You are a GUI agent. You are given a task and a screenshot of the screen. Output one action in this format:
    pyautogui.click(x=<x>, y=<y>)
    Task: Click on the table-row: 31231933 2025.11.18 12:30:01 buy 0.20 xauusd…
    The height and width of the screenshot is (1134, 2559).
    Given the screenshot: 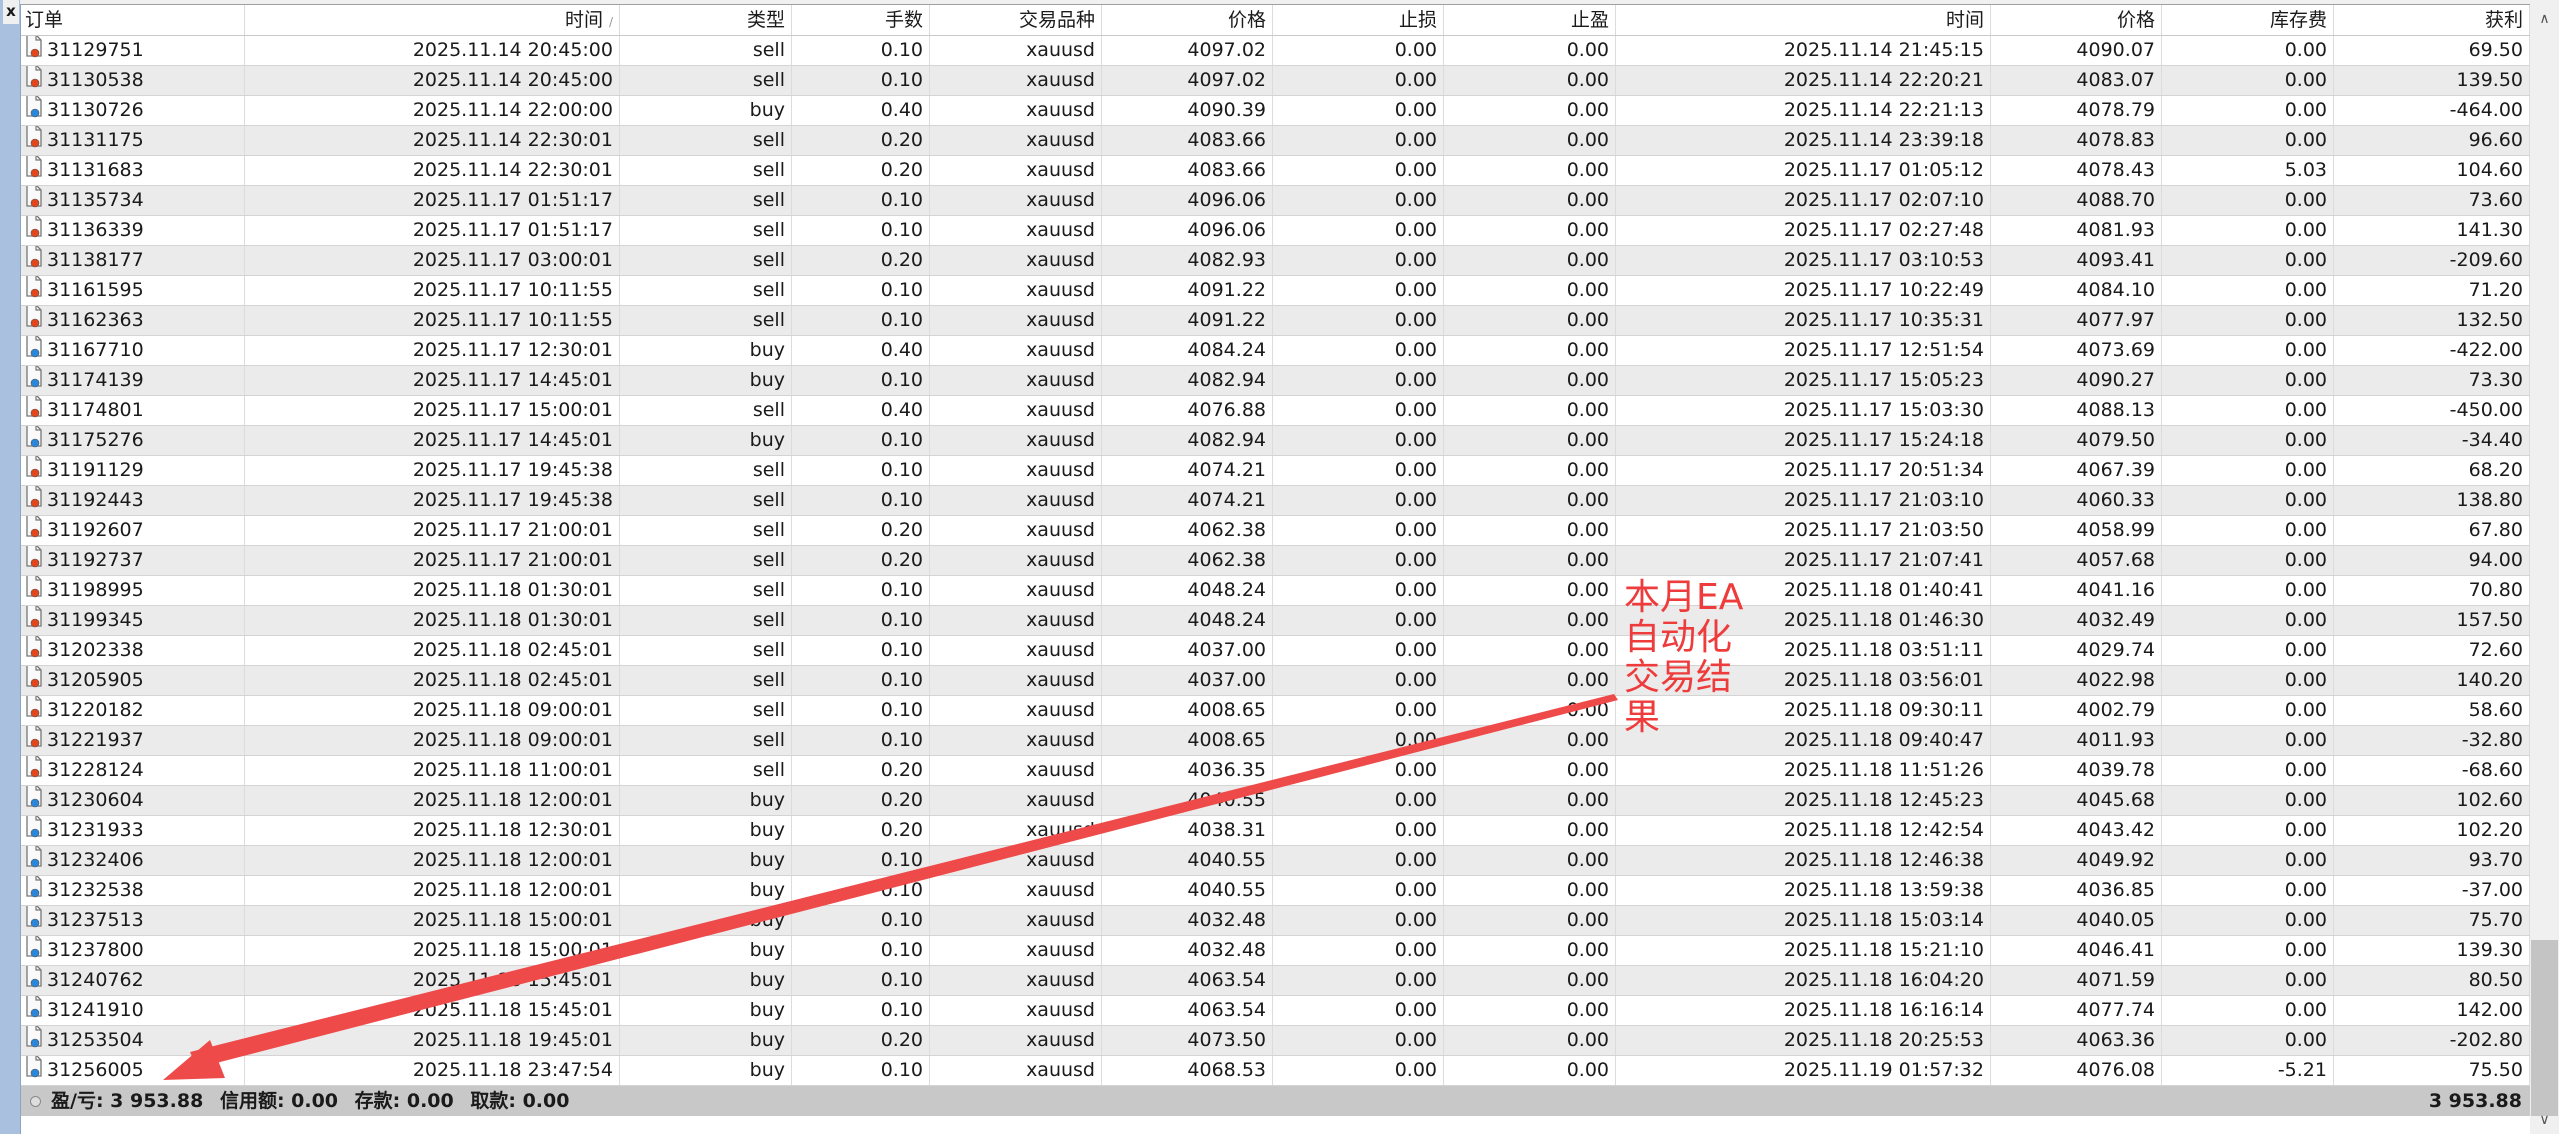 What is the action you would take?
    pyautogui.click(x=1275, y=831)
    